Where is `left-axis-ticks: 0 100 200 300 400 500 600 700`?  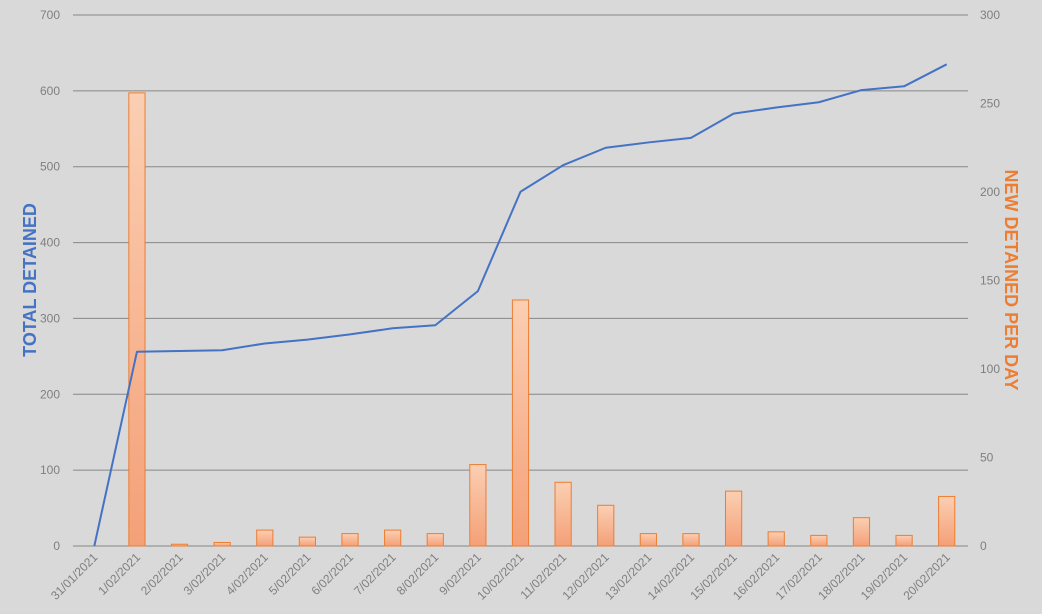 left-axis-ticks: 0 100 200 300 400 500 600 700 is located at coordinates (50, 280).